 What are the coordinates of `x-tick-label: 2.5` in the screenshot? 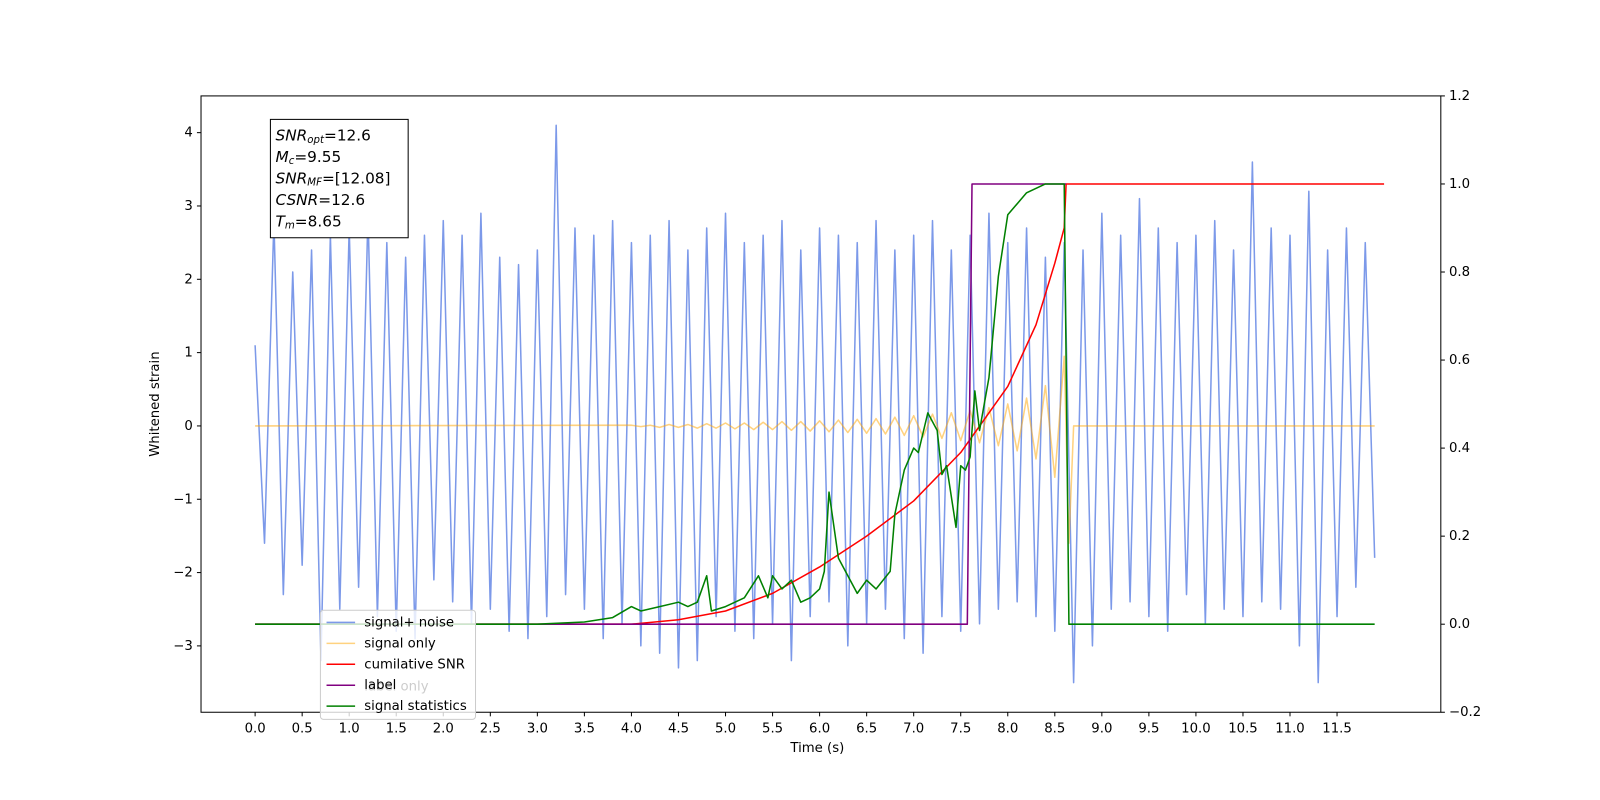 It's located at (490, 729).